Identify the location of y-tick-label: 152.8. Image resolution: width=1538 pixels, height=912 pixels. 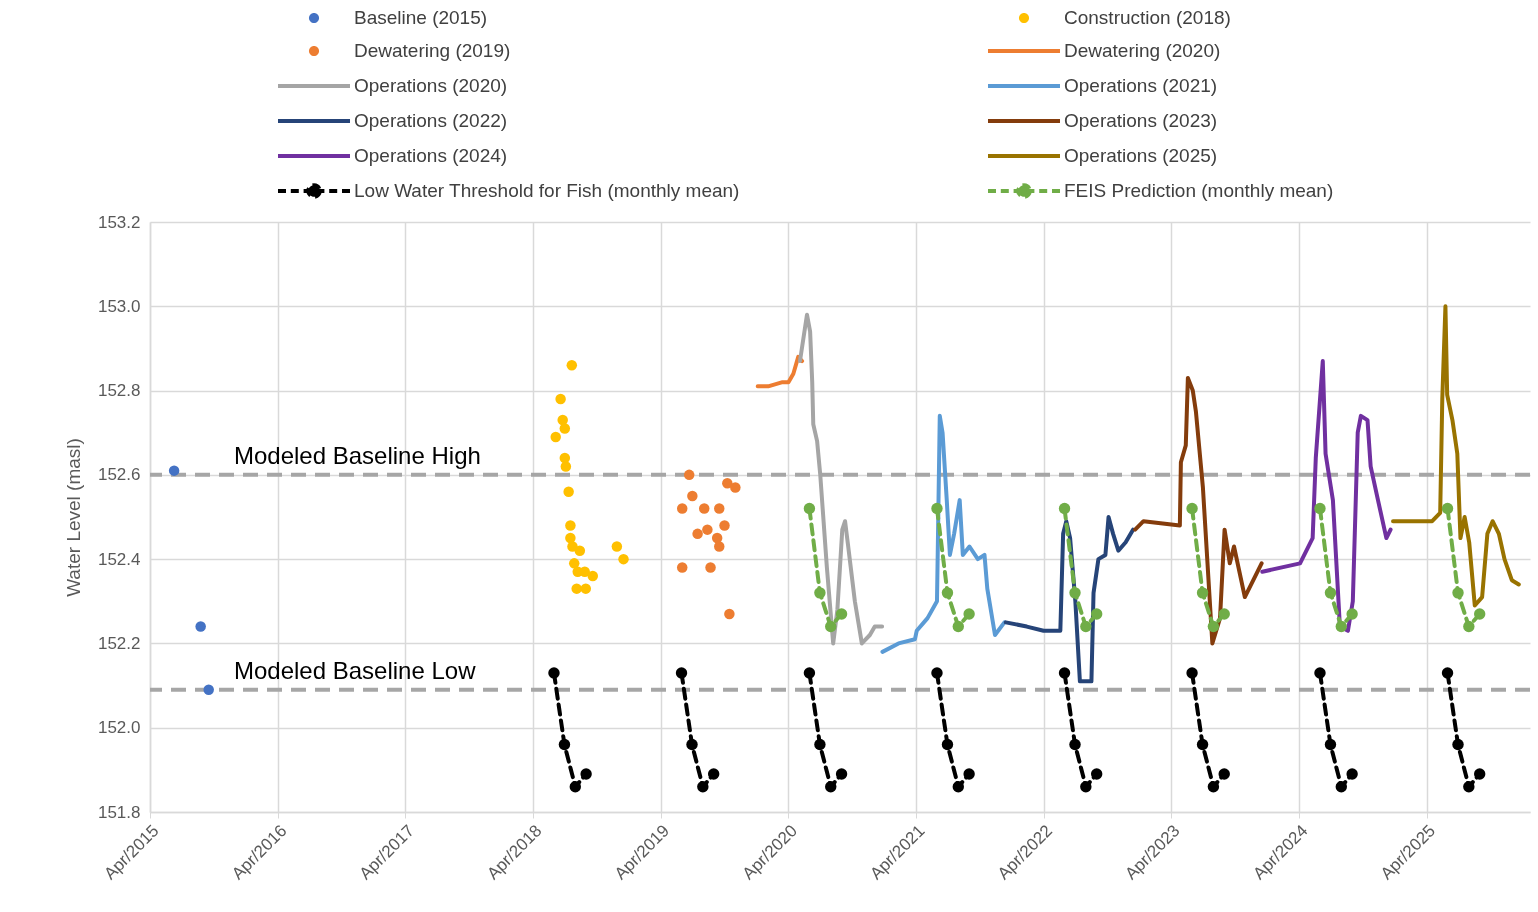
(119, 391).